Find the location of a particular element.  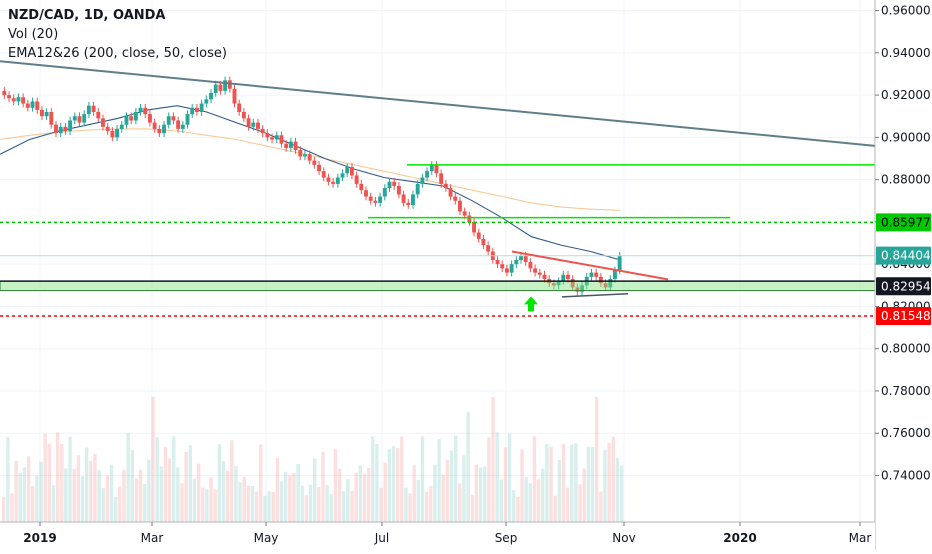

legend-ema: EMA12&26 (200, close, 50, close) is located at coordinates (117, 53).